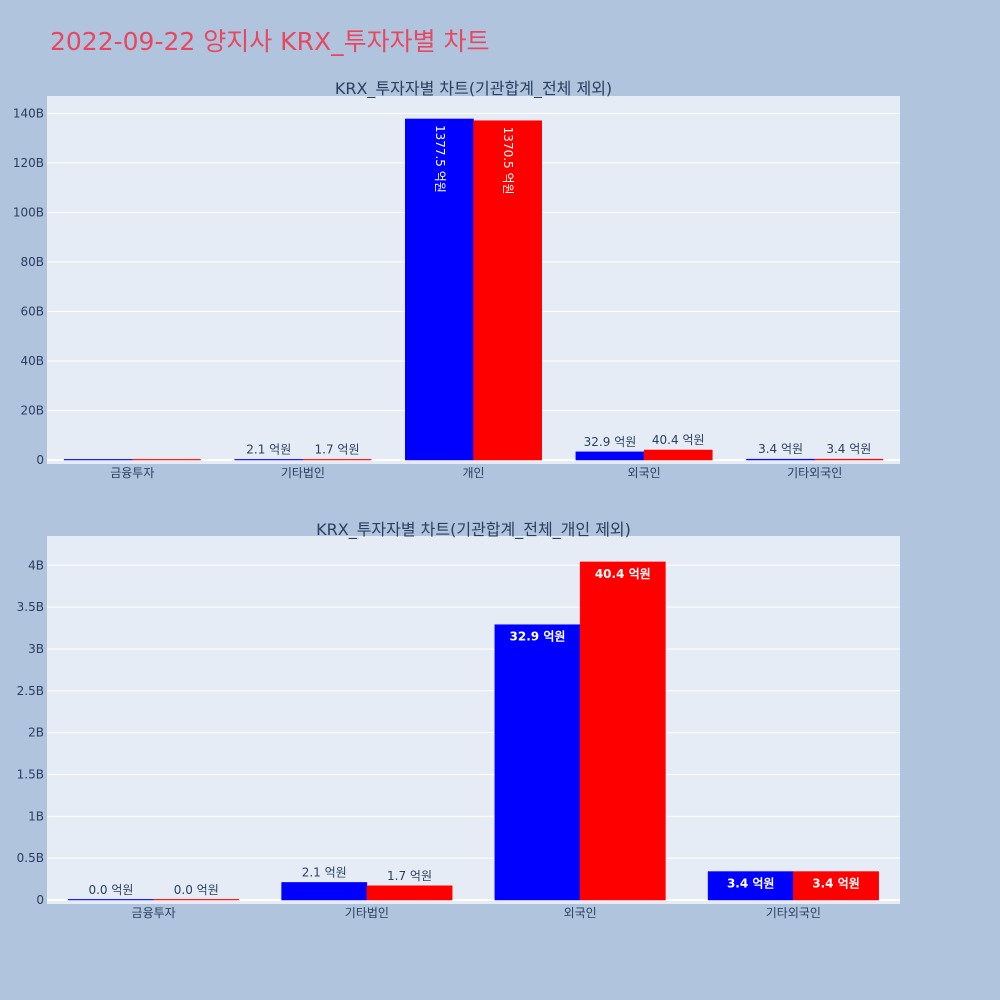  I want to click on y-tick-label: 3.5B, so click(30, 607).